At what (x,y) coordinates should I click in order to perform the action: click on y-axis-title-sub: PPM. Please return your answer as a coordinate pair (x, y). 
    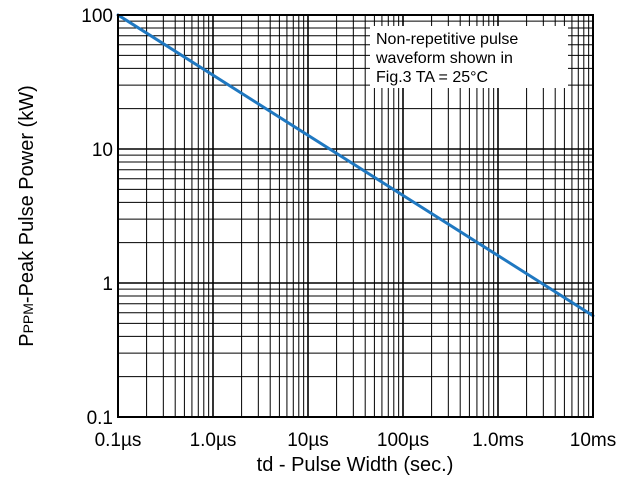
    Looking at the image, I should click on (28, 318).